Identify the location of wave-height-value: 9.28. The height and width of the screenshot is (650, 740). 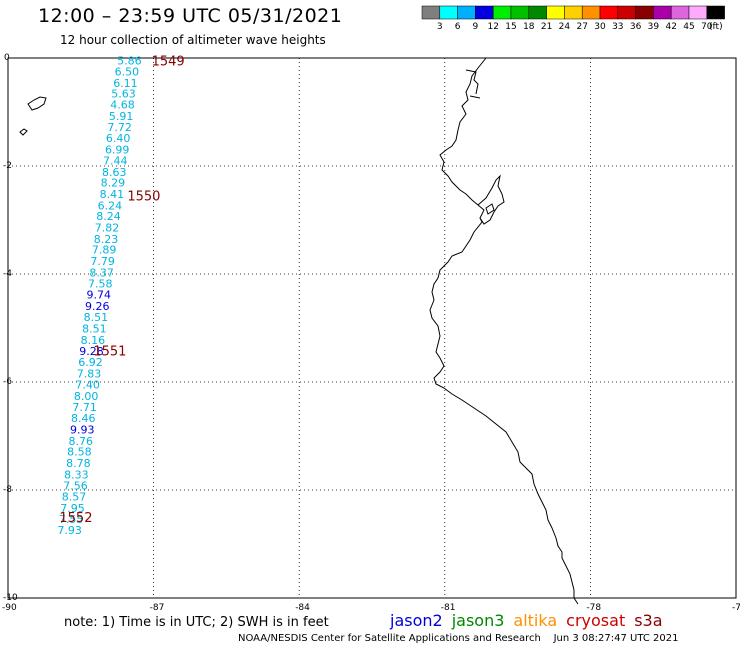
(91, 351).